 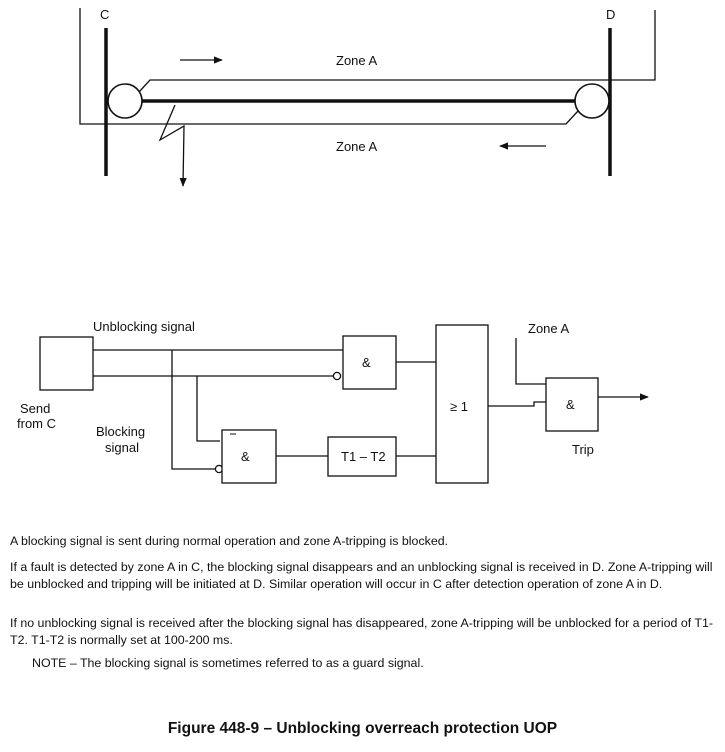 What do you see at coordinates (459, 406) in the screenshot?
I see `or-gate-symbol: ≥ 1` at bounding box center [459, 406].